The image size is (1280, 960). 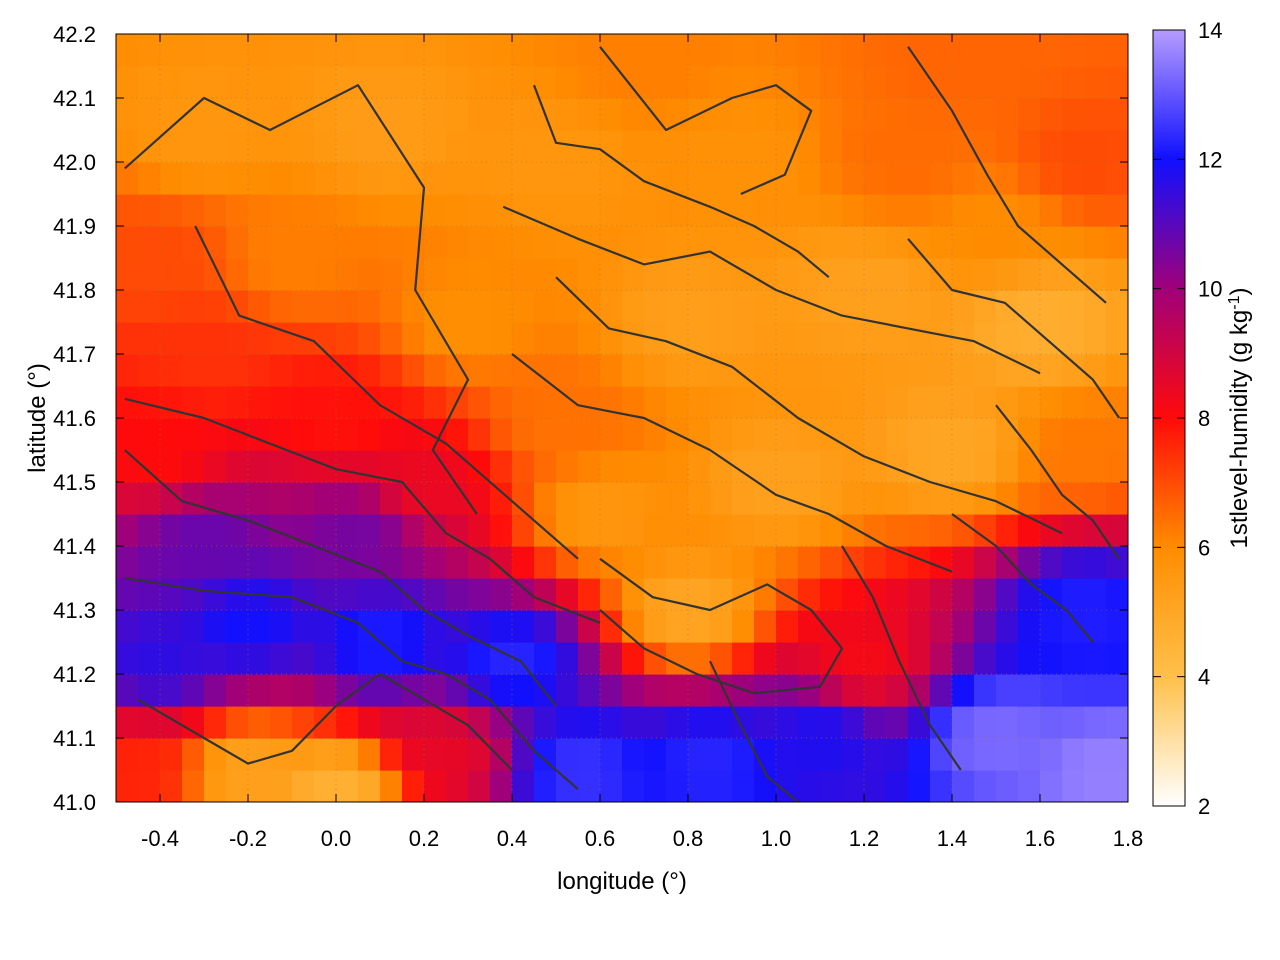 What do you see at coordinates (1040, 838) in the screenshot?
I see `x-tick-label: 1.6` at bounding box center [1040, 838].